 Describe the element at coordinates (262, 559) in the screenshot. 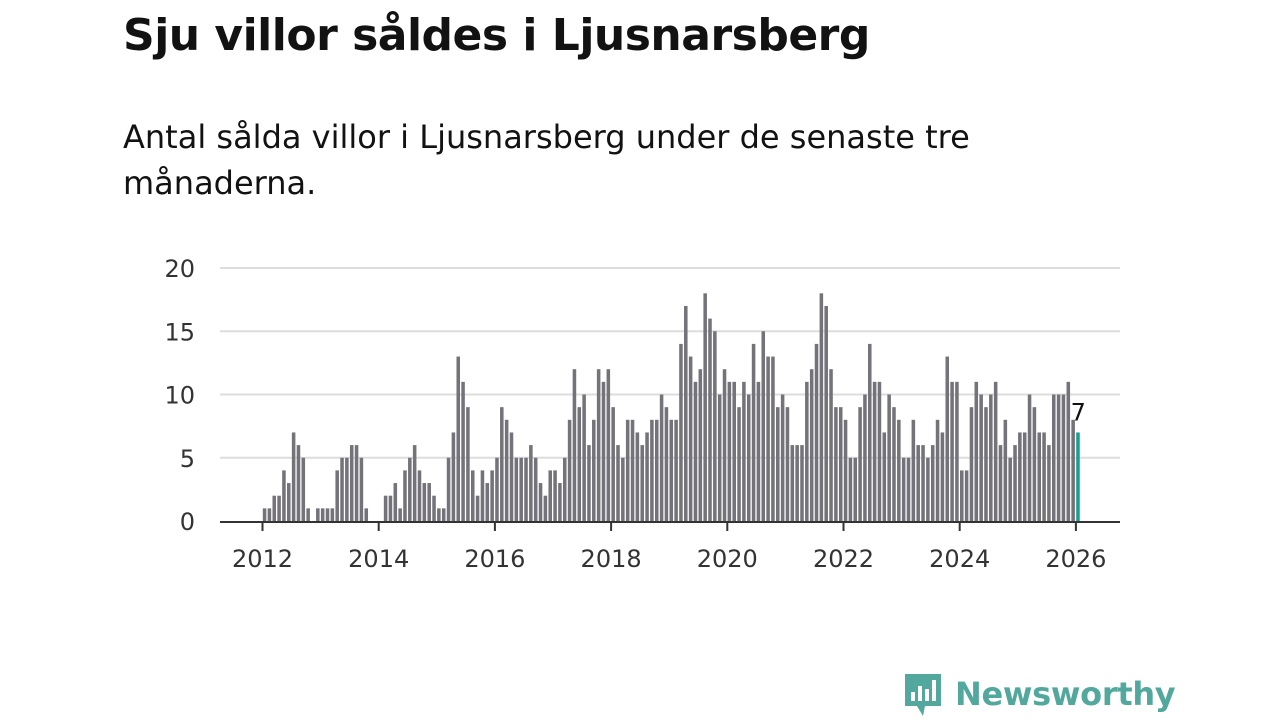

I see `x-tick-label: 2012` at that location.